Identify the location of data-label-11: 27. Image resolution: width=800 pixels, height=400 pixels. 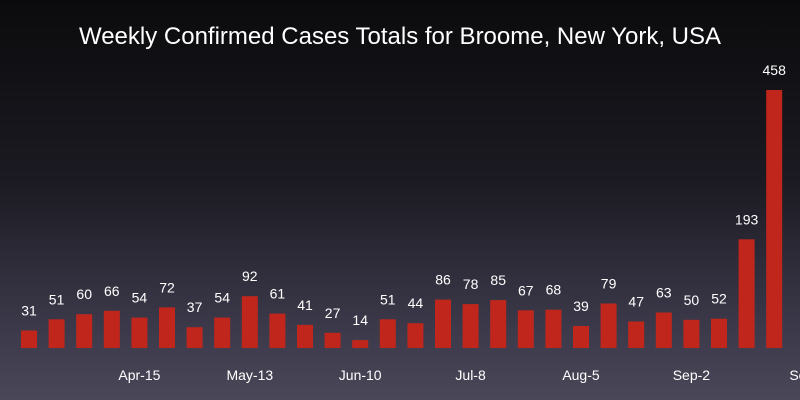
(333, 313).